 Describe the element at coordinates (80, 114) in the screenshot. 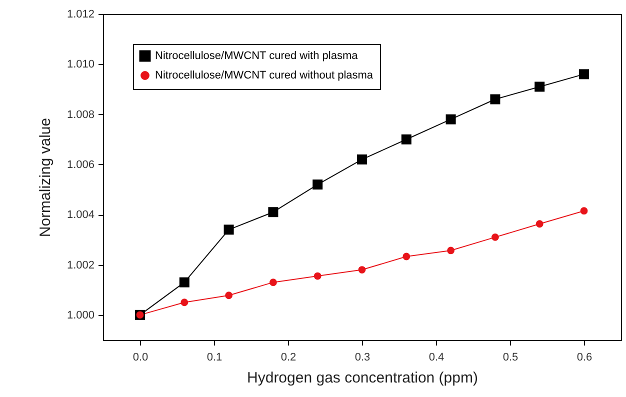

I see `y-tick-label: 1.008` at that location.